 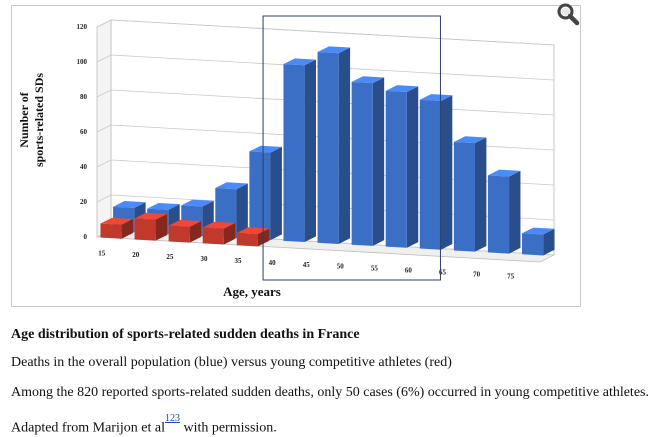 I want to click on y-tick-label: 40, so click(x=84, y=167).